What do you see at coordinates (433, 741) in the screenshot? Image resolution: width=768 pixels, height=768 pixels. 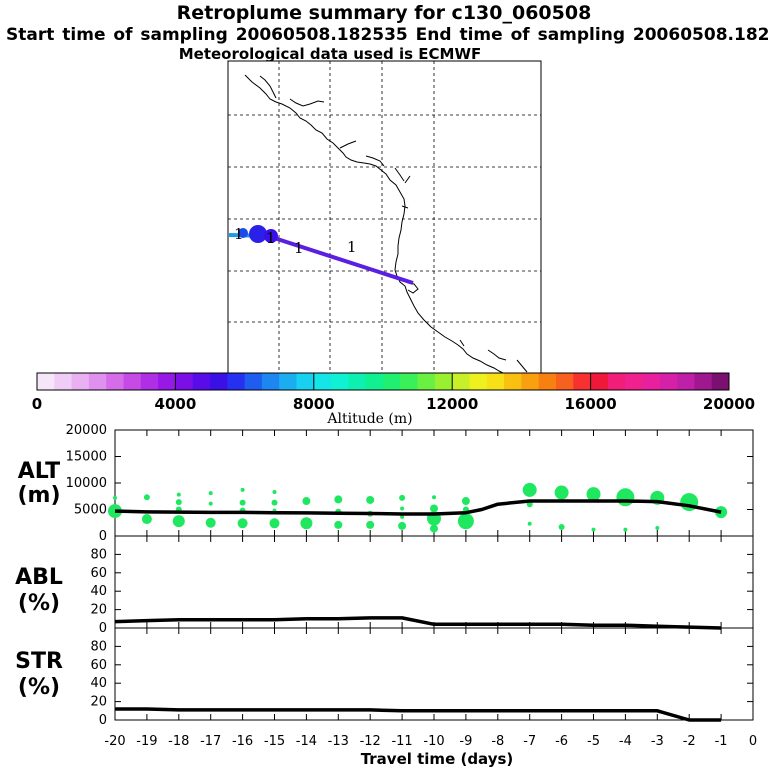 I see `x-tick-label: -10` at bounding box center [433, 741].